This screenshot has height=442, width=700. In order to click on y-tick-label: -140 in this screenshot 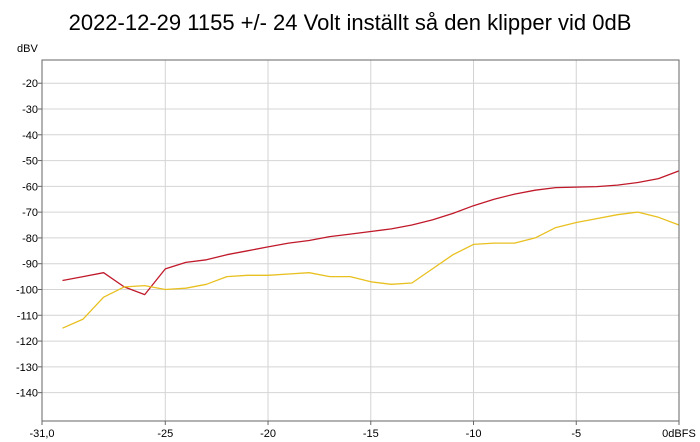, I will do `click(27, 394)`.